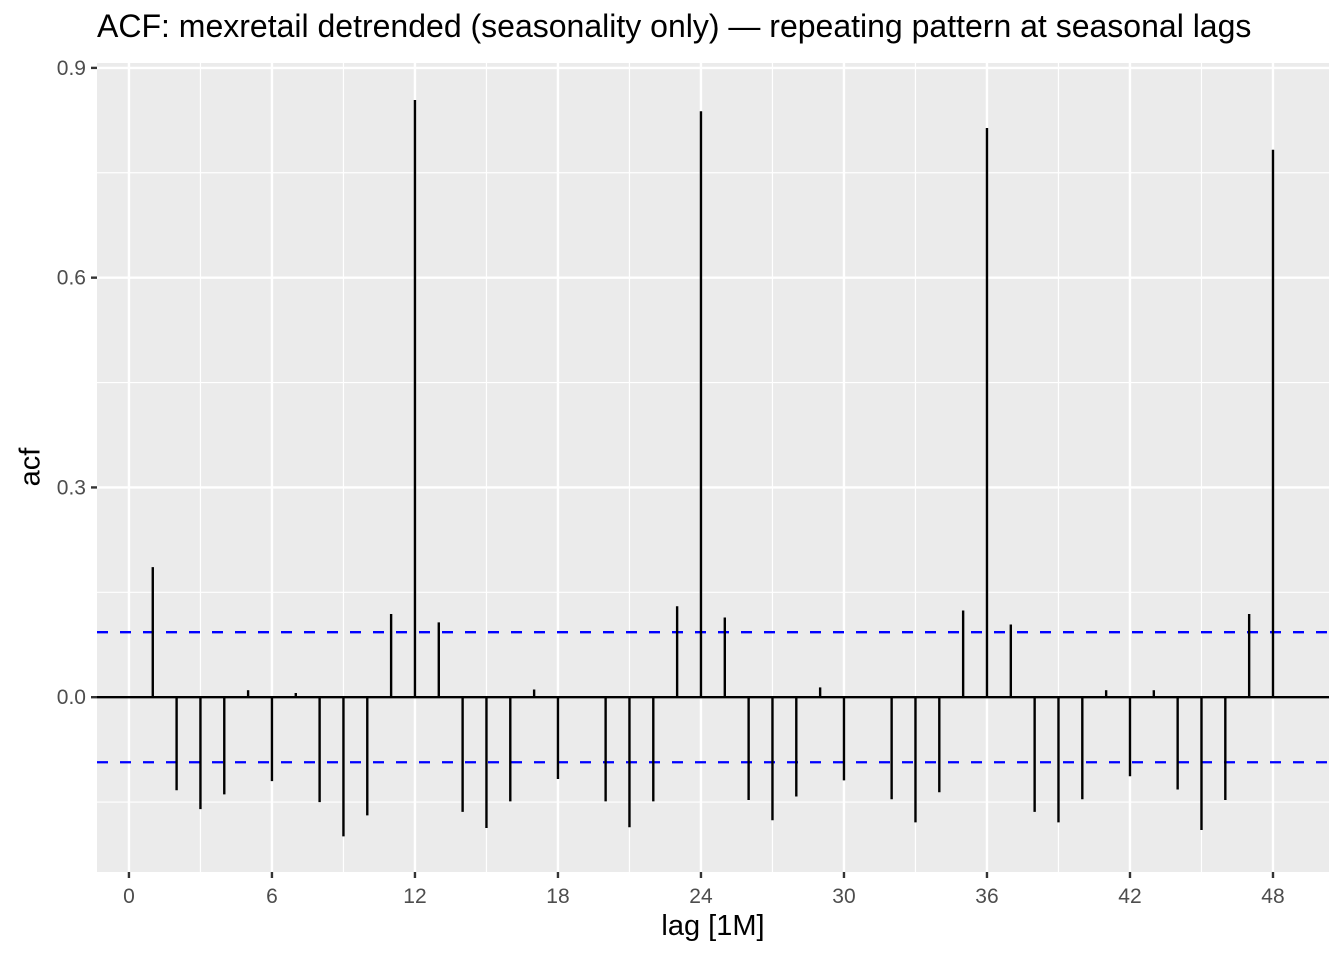  What do you see at coordinates (71, 278) in the screenshot?
I see `y-tick-label: 0.6` at bounding box center [71, 278].